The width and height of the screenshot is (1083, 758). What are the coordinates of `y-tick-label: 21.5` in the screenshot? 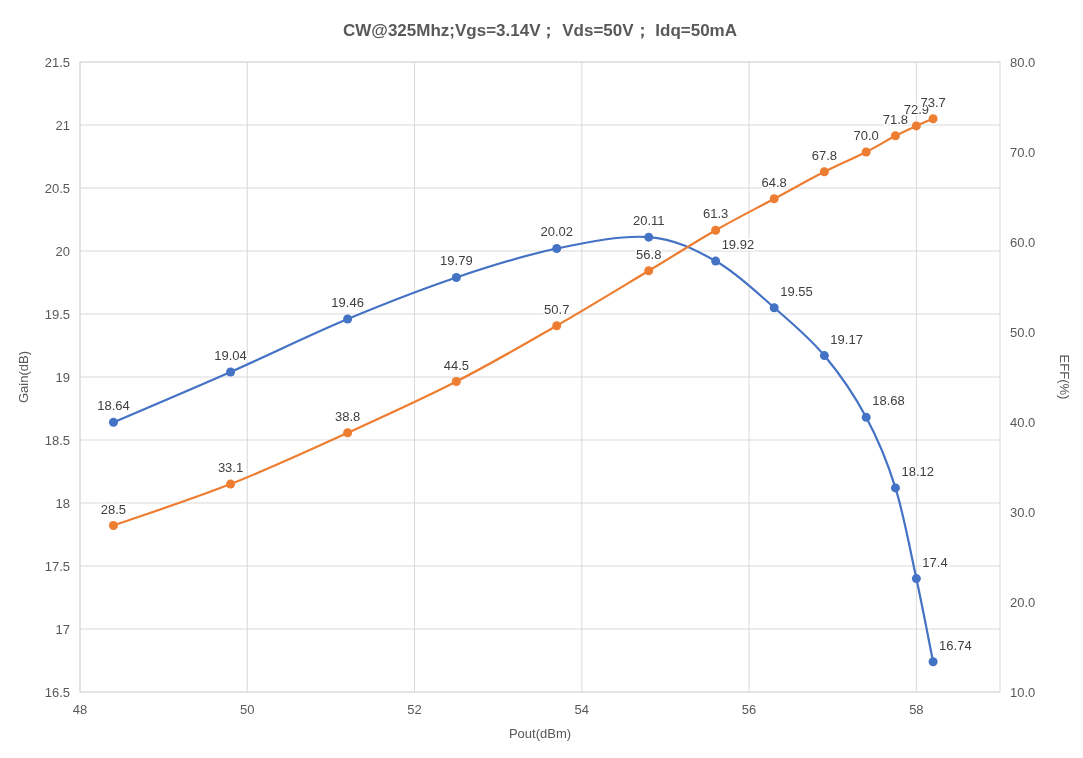 It's located at (57, 62).